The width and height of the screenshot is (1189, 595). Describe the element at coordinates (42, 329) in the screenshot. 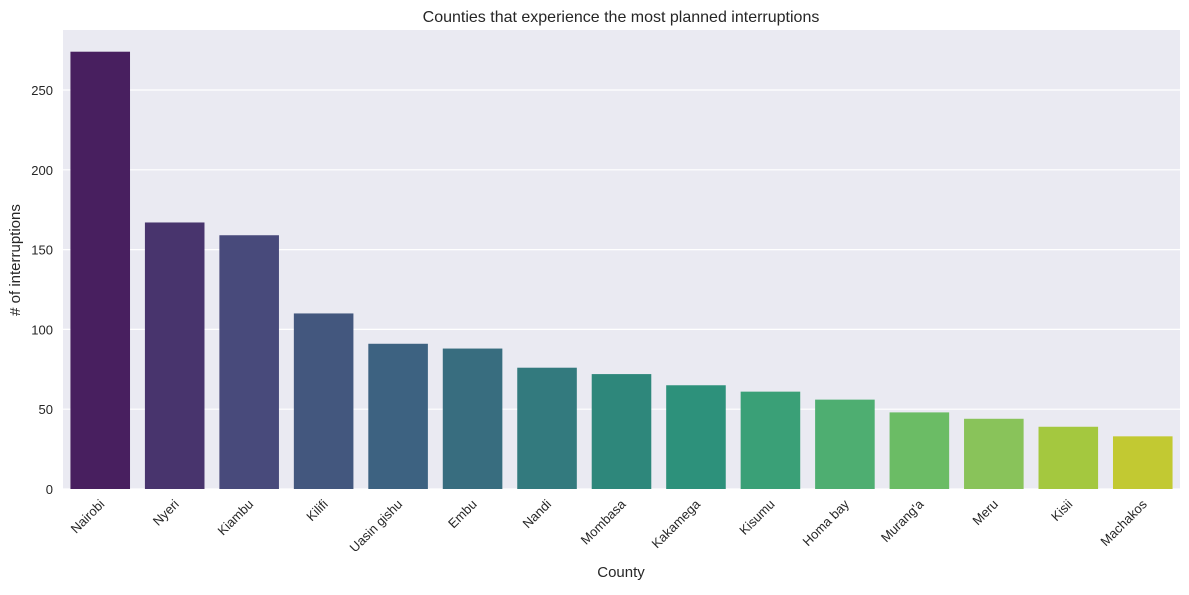

I see `y-tick-label: 100` at that location.